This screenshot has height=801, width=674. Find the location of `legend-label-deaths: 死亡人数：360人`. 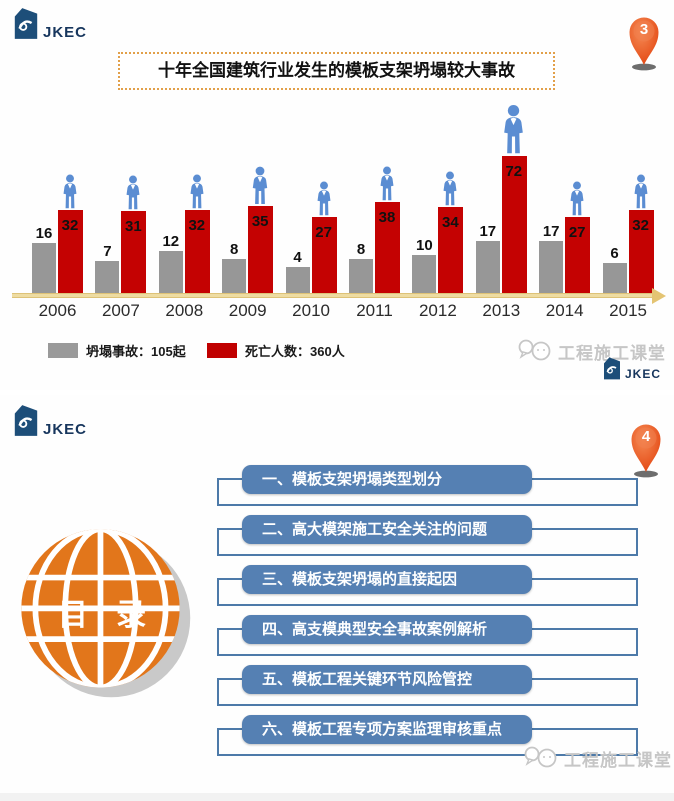

legend-label-deaths: 死亡人数：360人 is located at coordinates (295, 351).